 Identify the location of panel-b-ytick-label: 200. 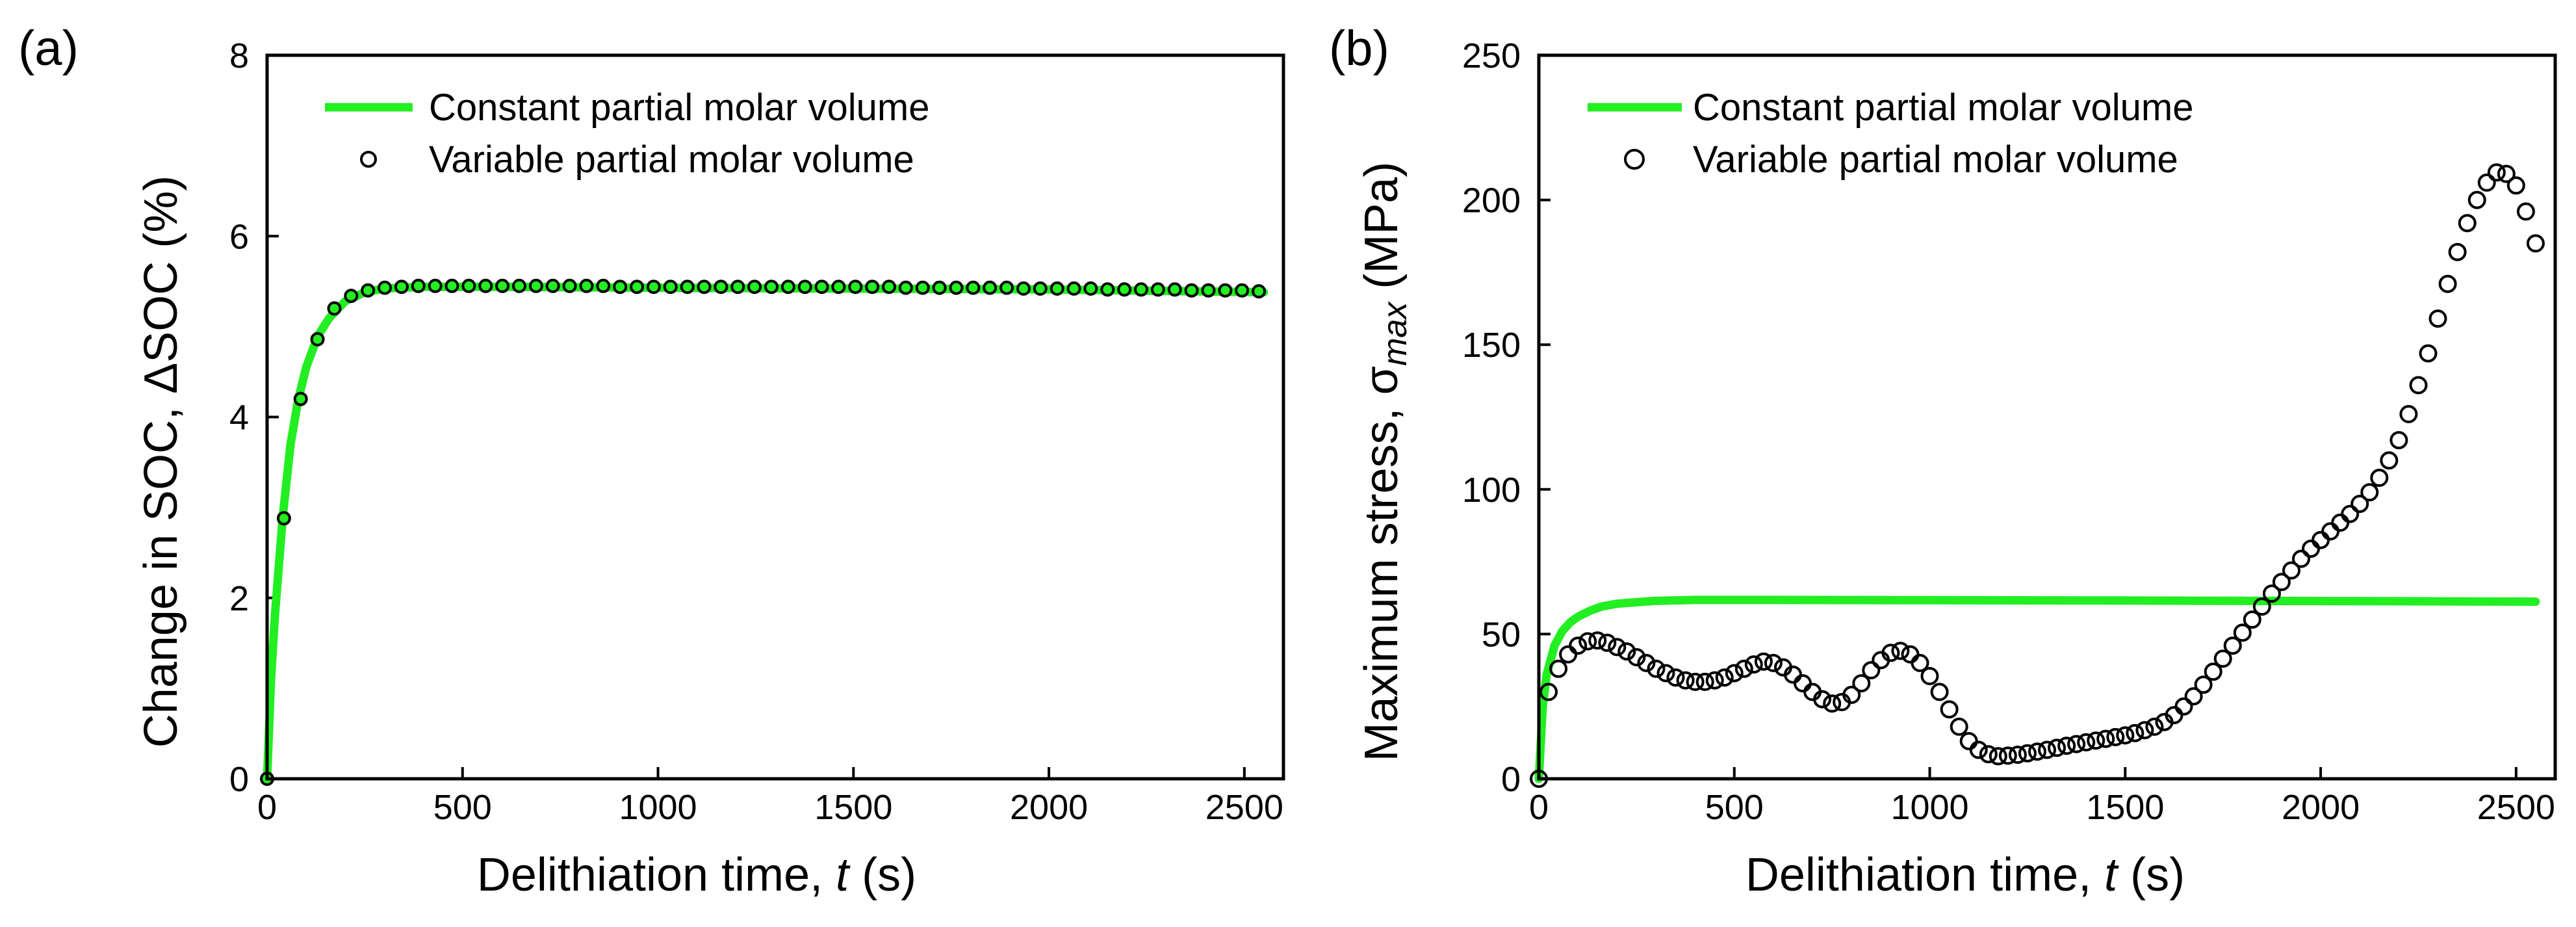
(1492, 200).